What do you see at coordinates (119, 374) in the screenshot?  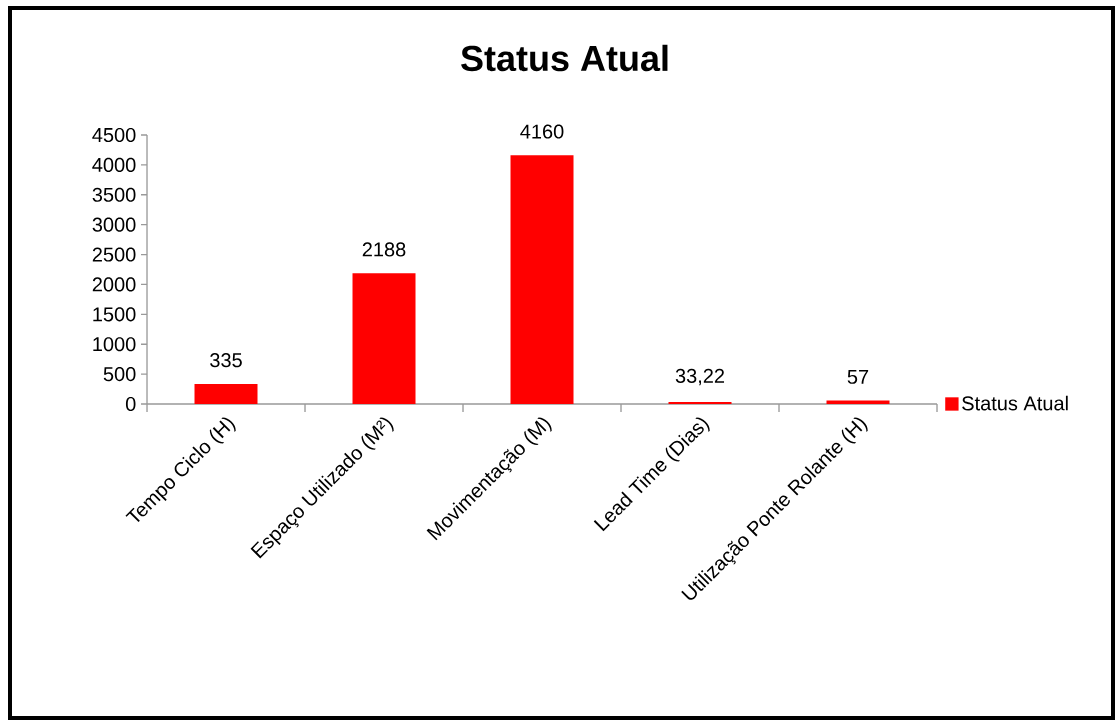 I see `y-tick-label: 500` at bounding box center [119, 374].